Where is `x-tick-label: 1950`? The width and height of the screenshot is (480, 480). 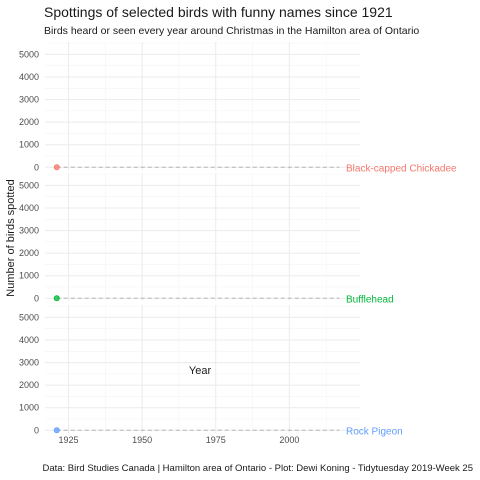 x-tick-label: 1950 is located at coordinates (142, 440).